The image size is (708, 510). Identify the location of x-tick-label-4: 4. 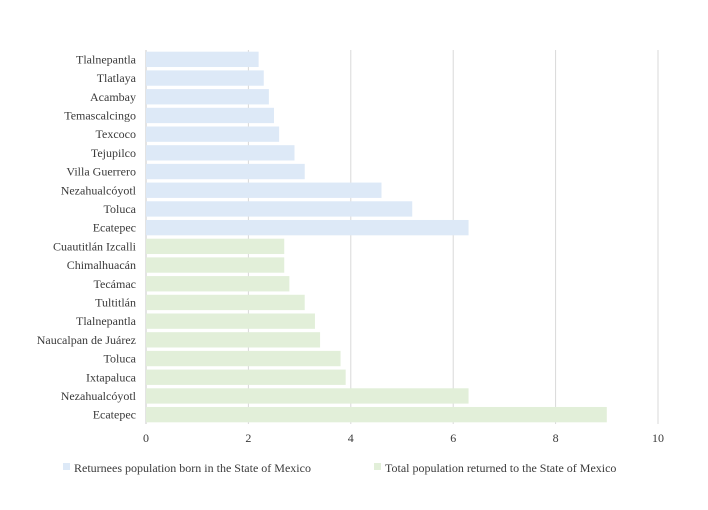
(351, 438).